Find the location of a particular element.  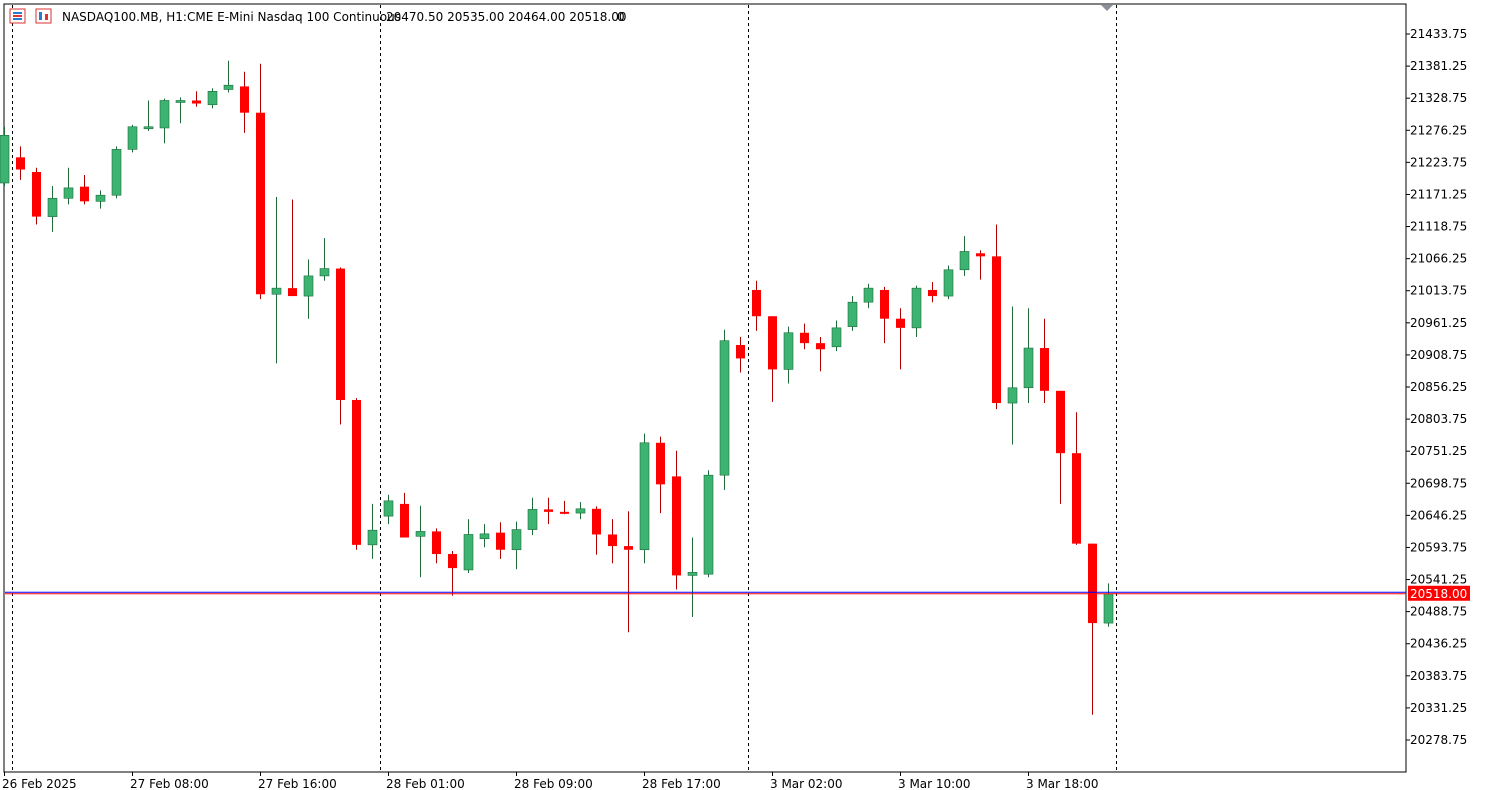

y-tick-label: 20856.25 is located at coordinates (1438, 387).